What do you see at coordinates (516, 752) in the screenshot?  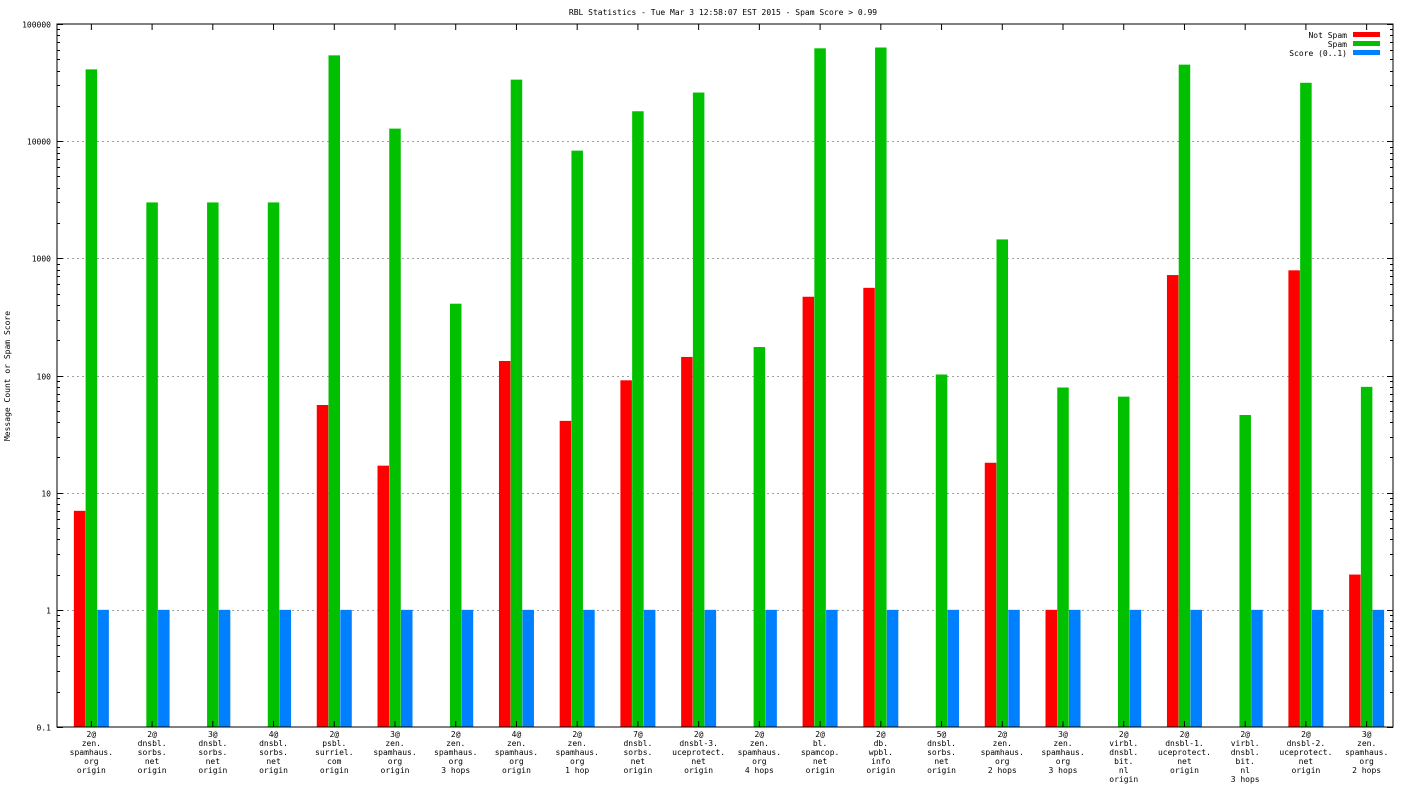 I see `x-tick-label: 4@ zen. spamhaus. org origin` at bounding box center [516, 752].